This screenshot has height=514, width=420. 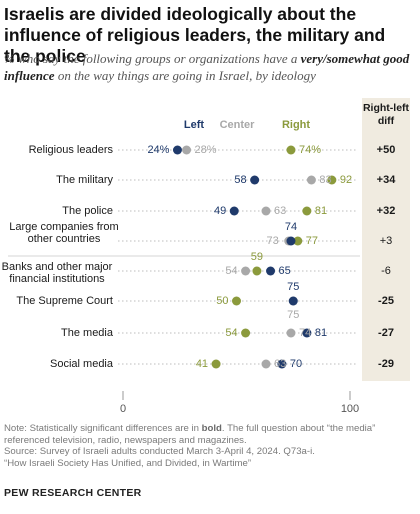 What do you see at coordinates (291, 227) in the screenshot?
I see `value-label-left: 74` at bounding box center [291, 227].